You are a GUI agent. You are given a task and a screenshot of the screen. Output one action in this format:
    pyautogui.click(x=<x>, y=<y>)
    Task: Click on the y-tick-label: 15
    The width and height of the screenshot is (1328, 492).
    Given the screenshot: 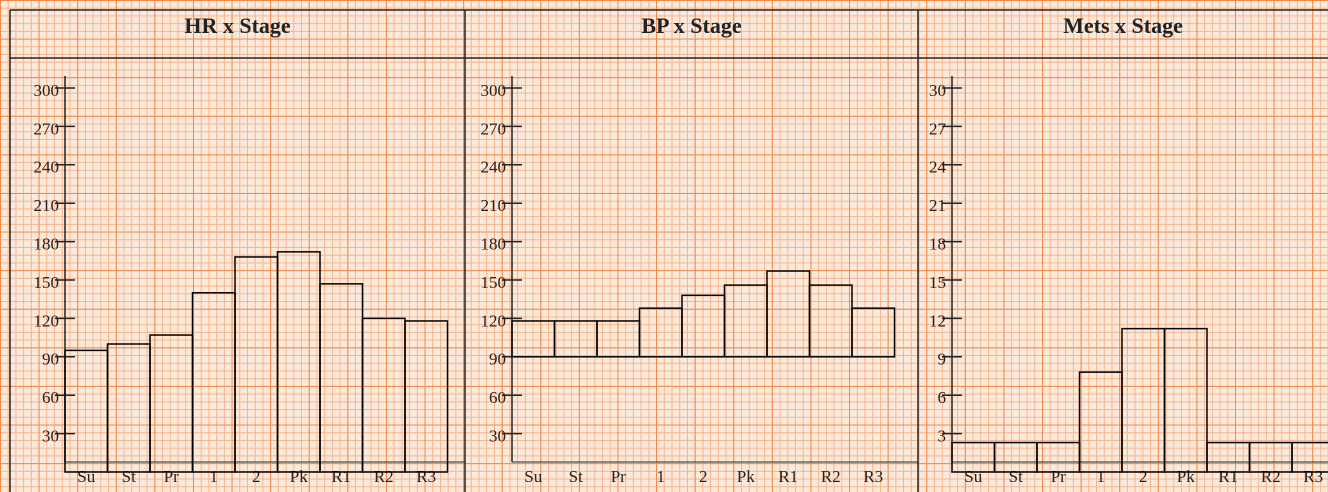 What is the action you would take?
    pyautogui.click(x=937, y=282)
    